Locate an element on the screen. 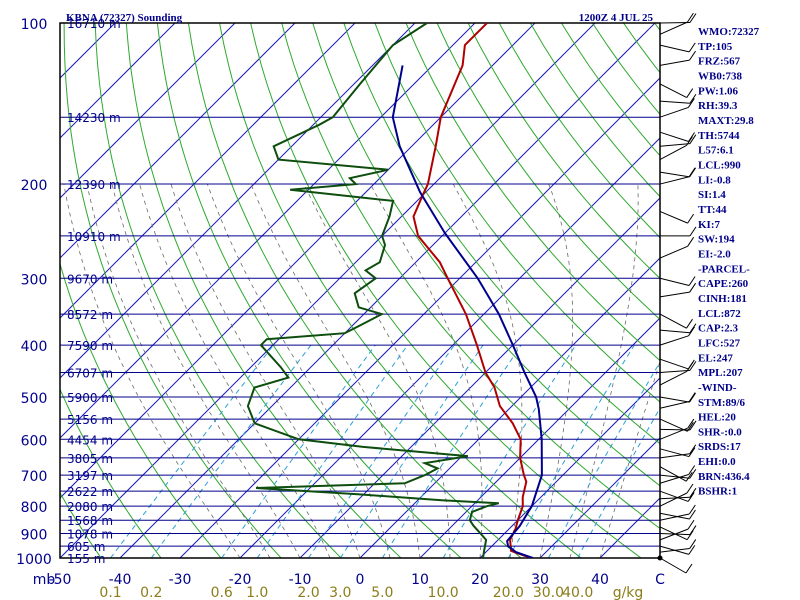 The width and height of the screenshot is (800, 600). height-label: 605 m is located at coordinates (86, 547).